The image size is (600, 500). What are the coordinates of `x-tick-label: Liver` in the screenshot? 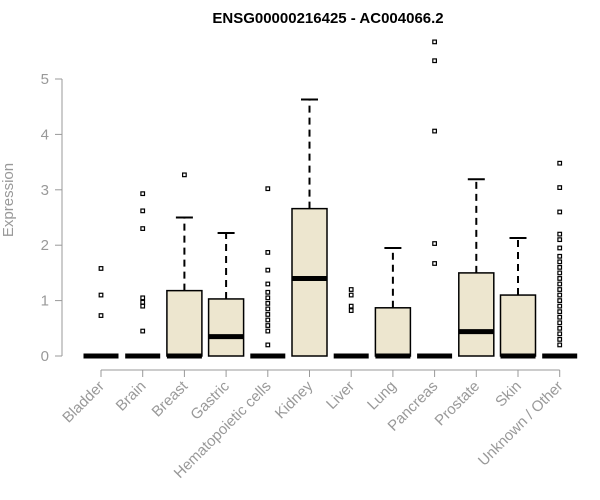 It's located at (340, 395).